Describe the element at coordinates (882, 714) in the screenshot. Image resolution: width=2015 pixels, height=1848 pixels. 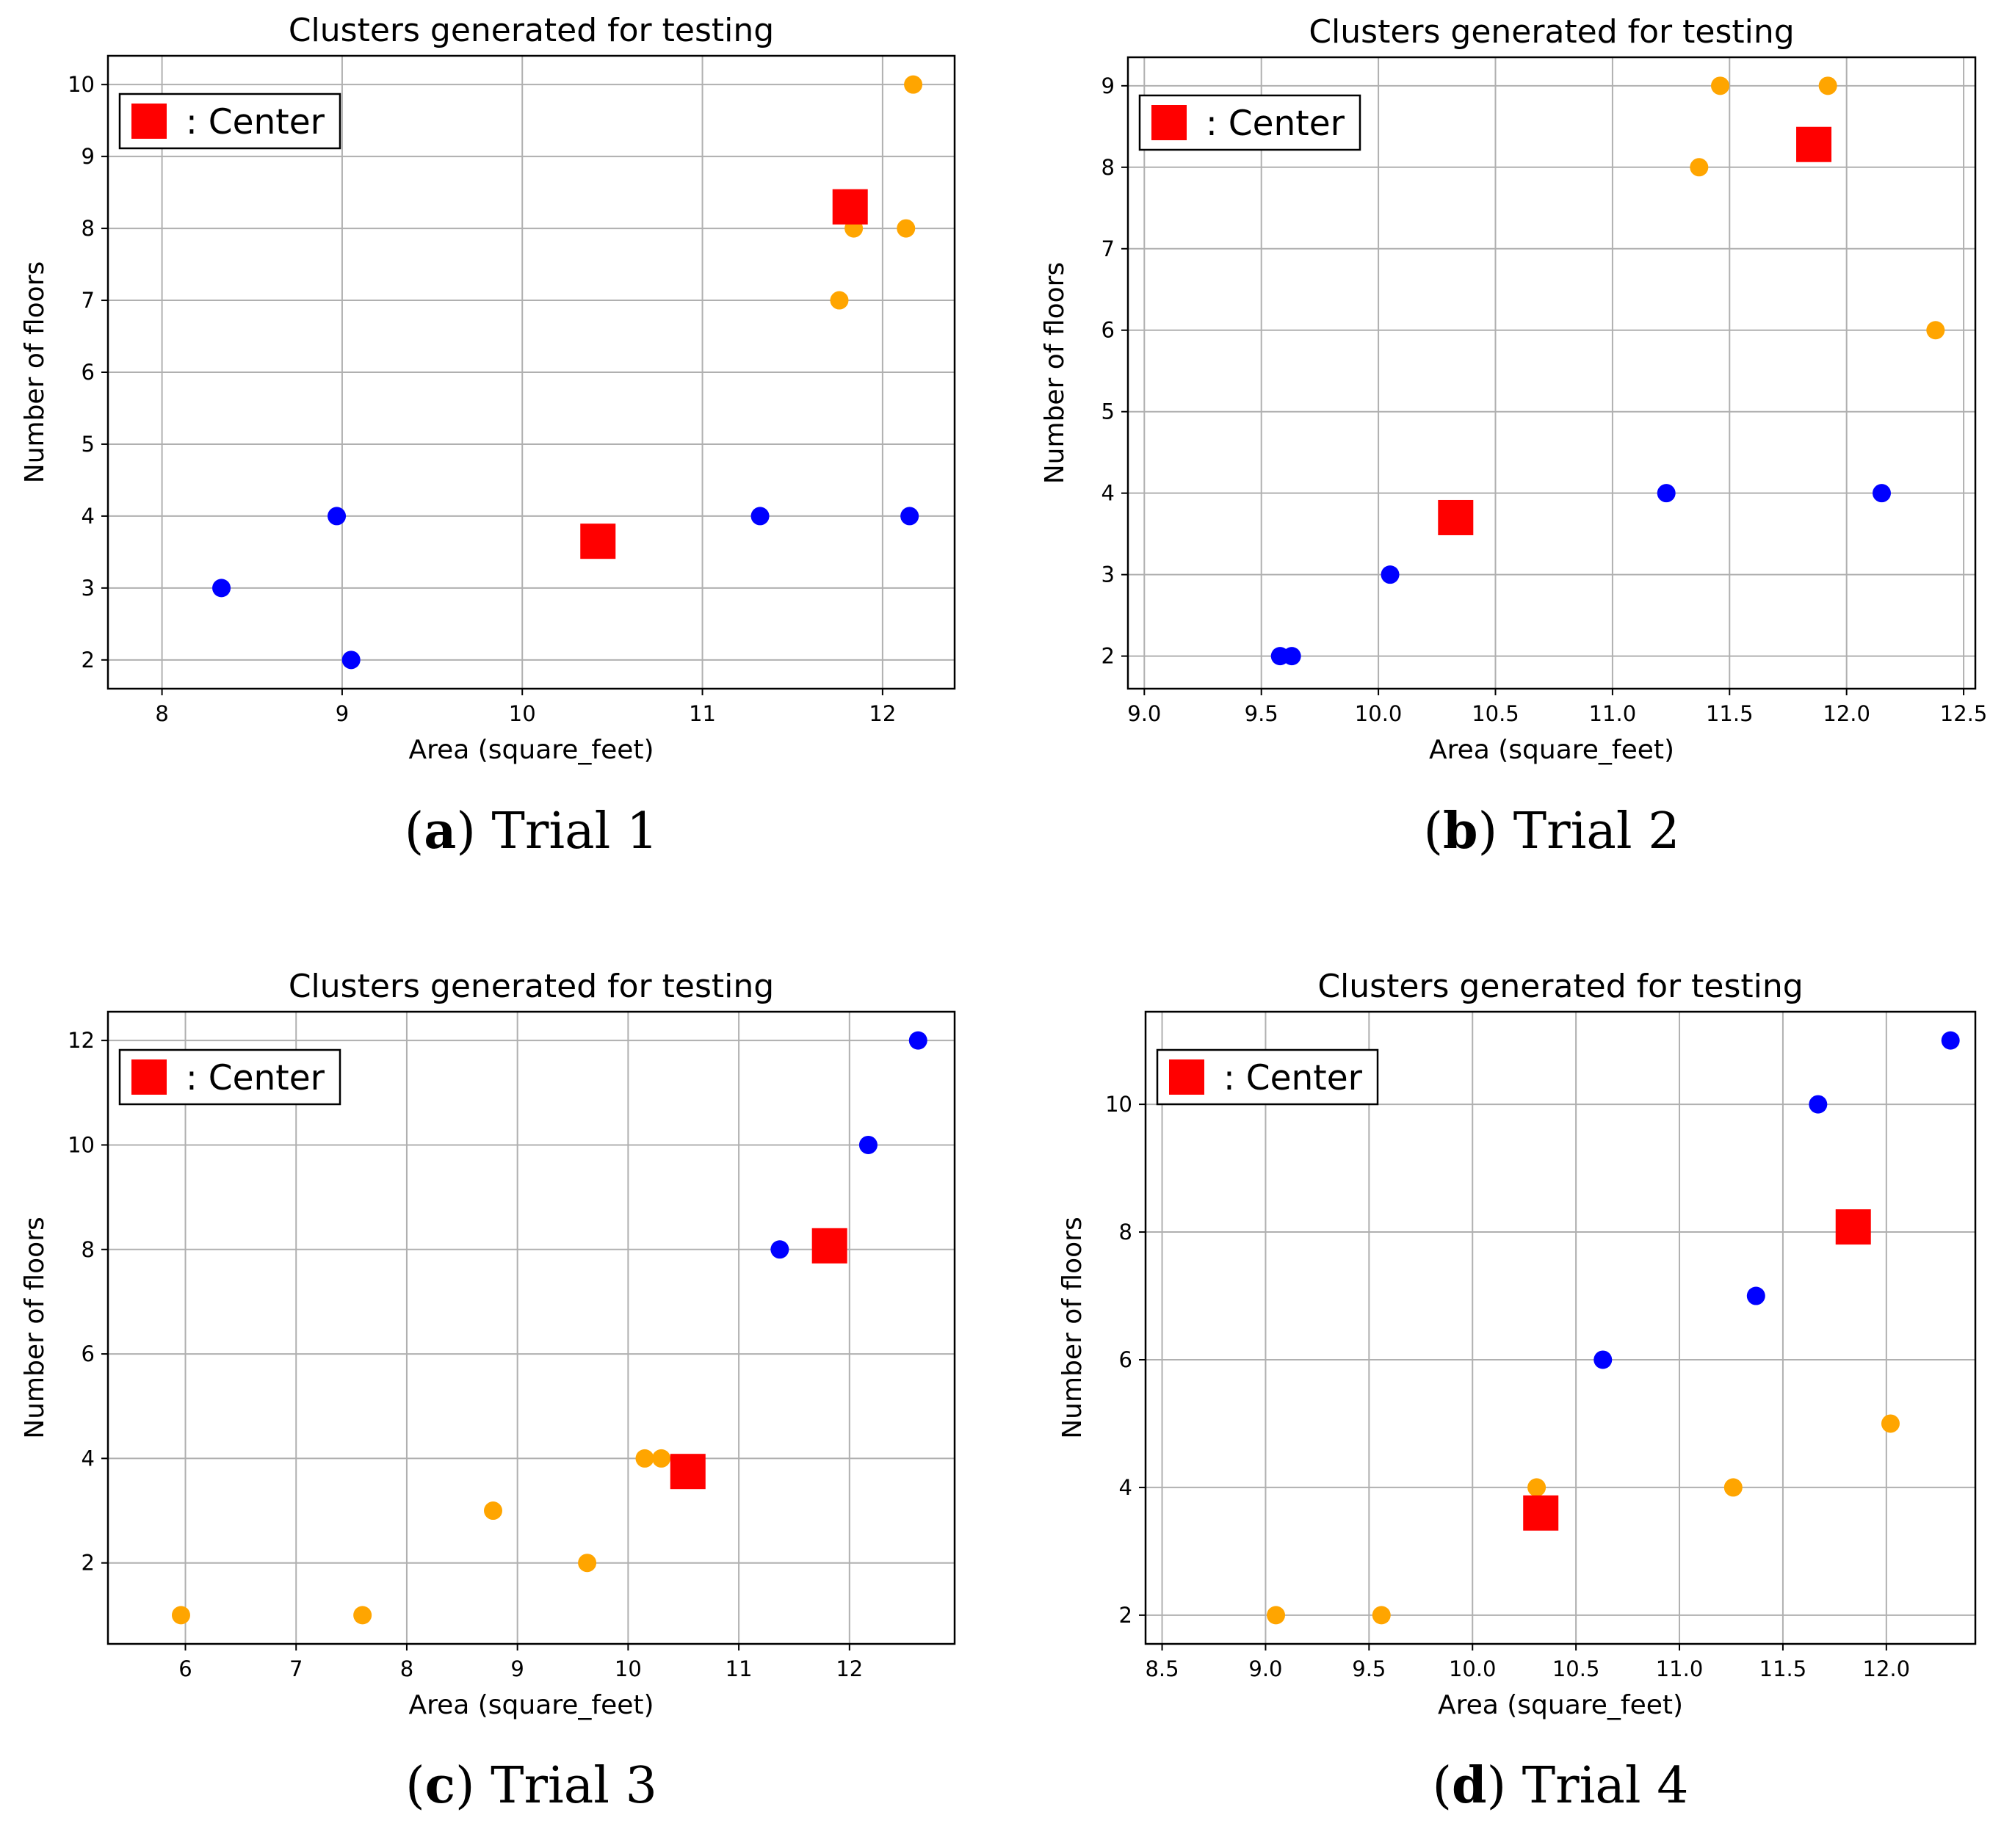
I see `x-tick-label: 12` at that location.